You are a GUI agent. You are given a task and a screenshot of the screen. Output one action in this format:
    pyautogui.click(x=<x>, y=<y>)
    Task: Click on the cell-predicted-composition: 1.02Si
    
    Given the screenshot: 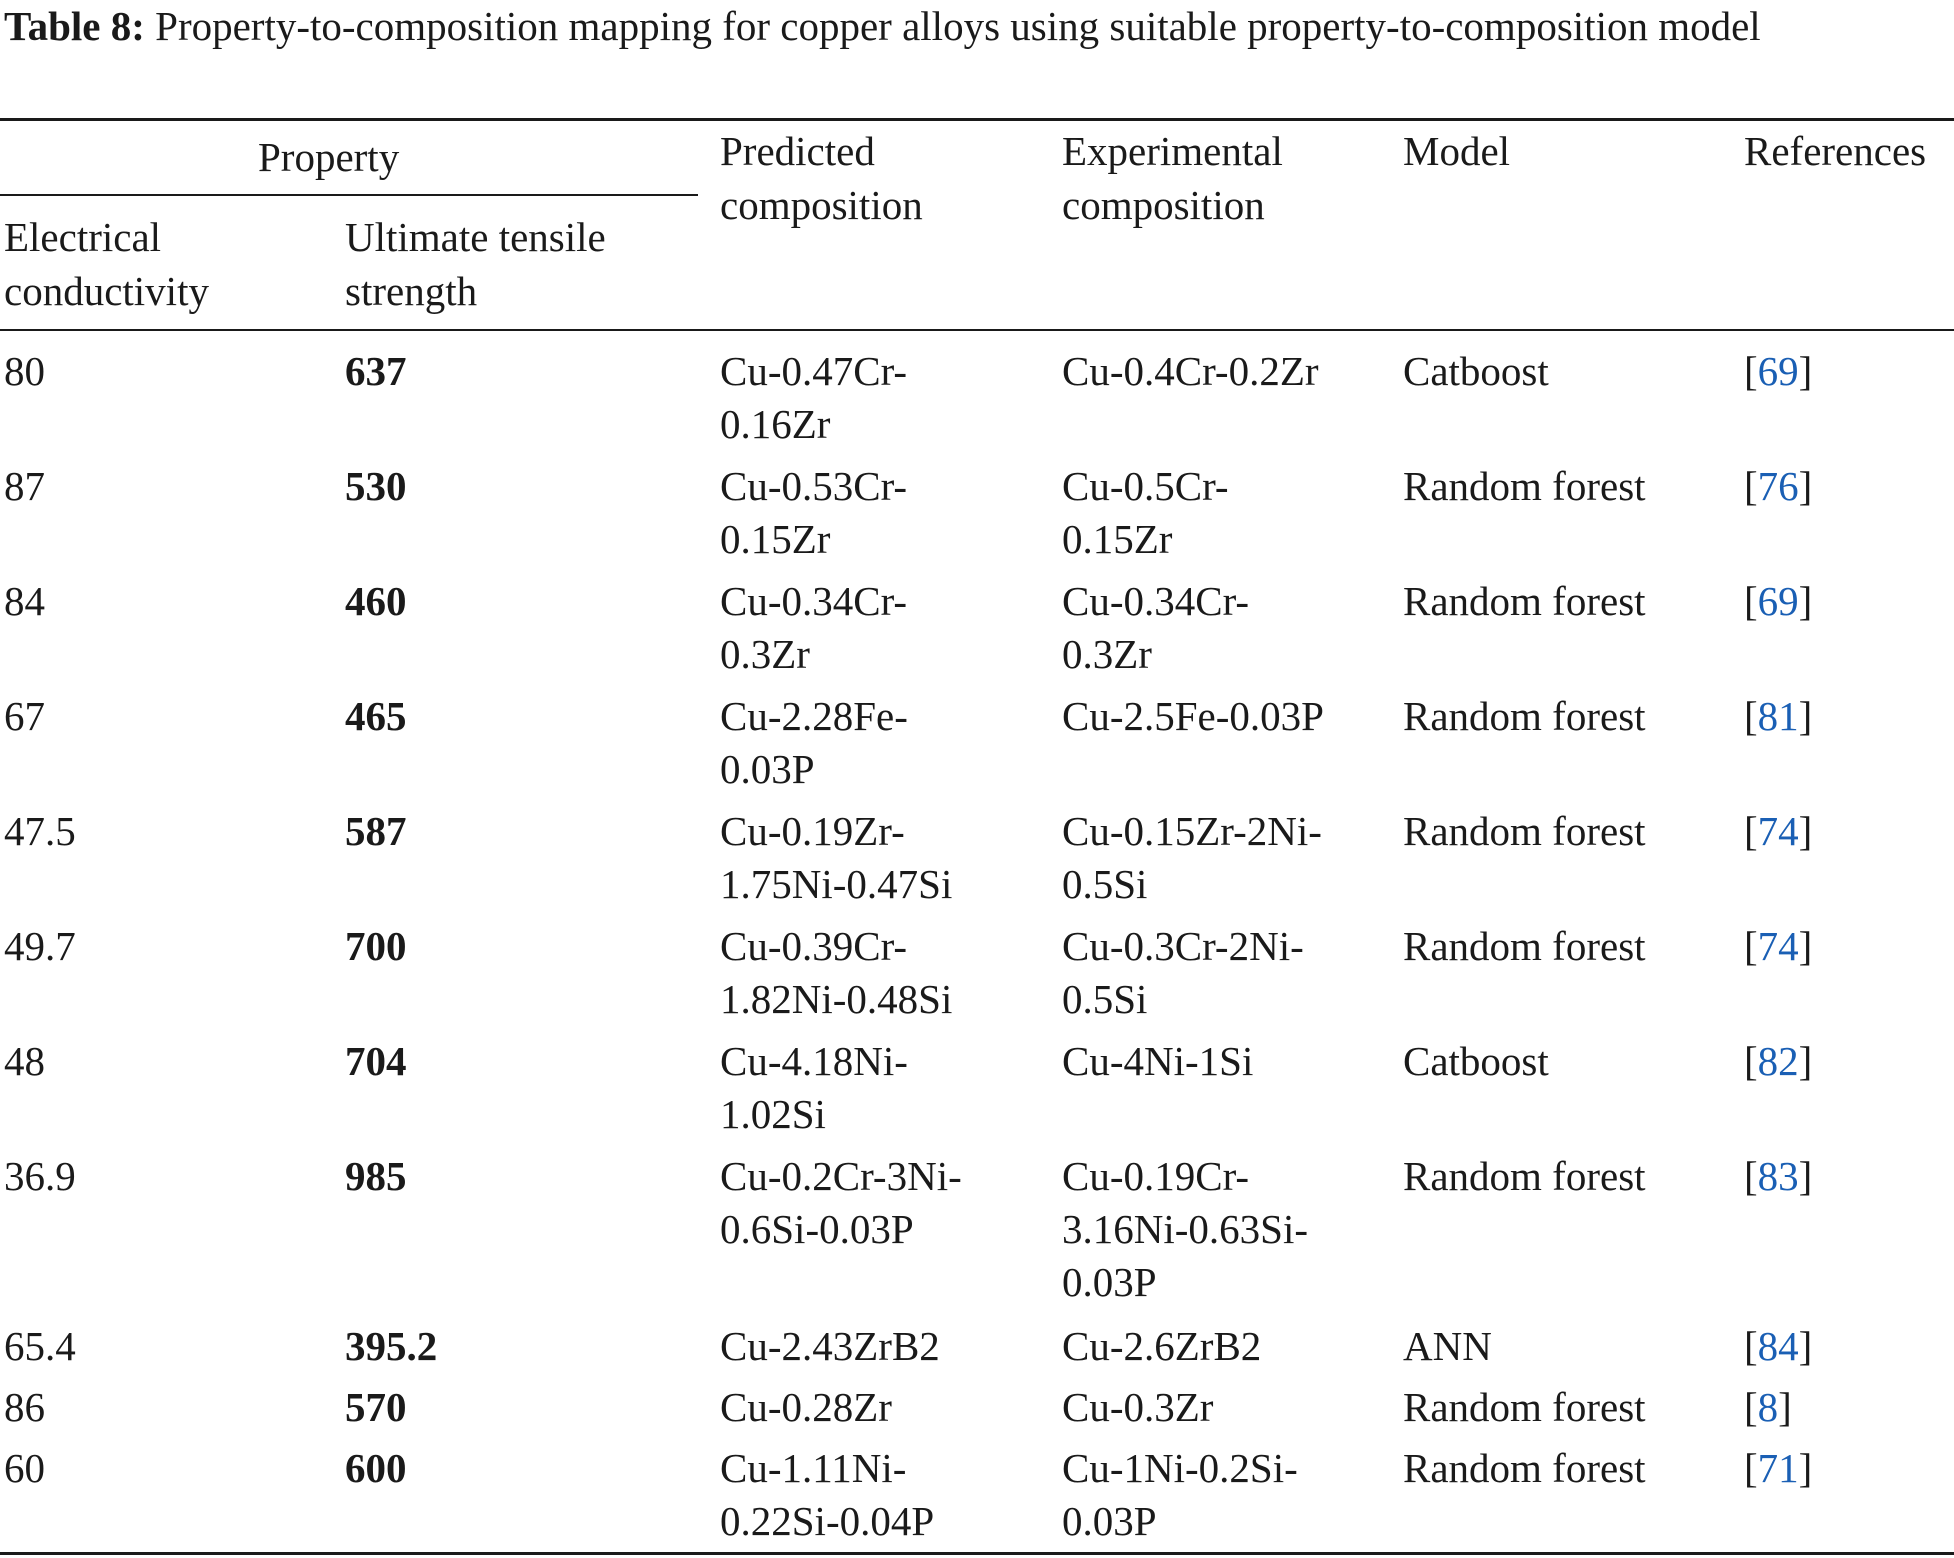 What is the action you would take?
    pyautogui.click(x=773, y=1114)
    